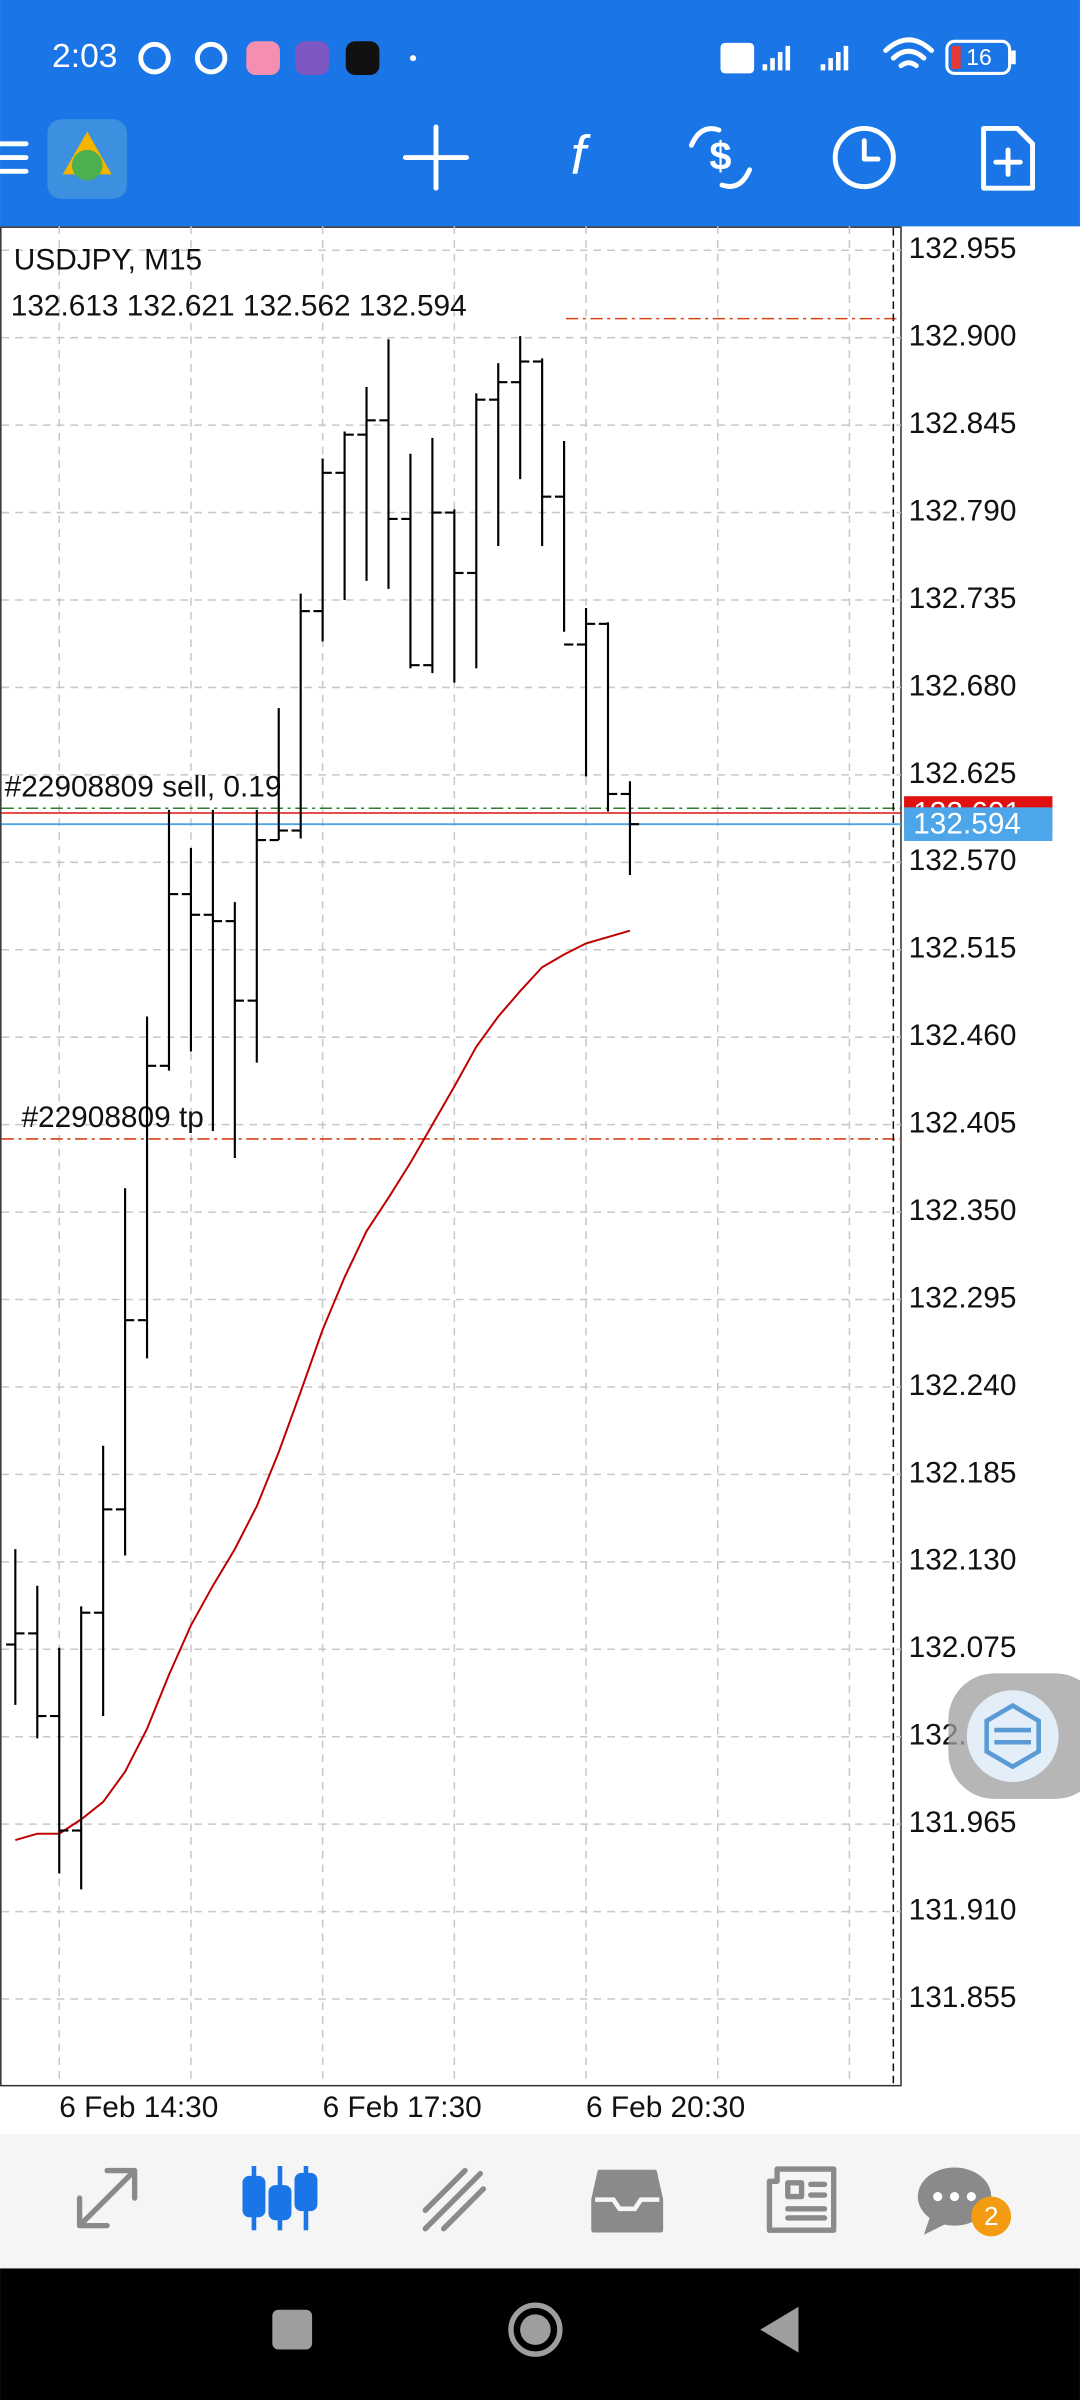  Describe the element at coordinates (138, 2107) in the screenshot. I see `x-tick-label: 6 Feb 14:30` at that location.